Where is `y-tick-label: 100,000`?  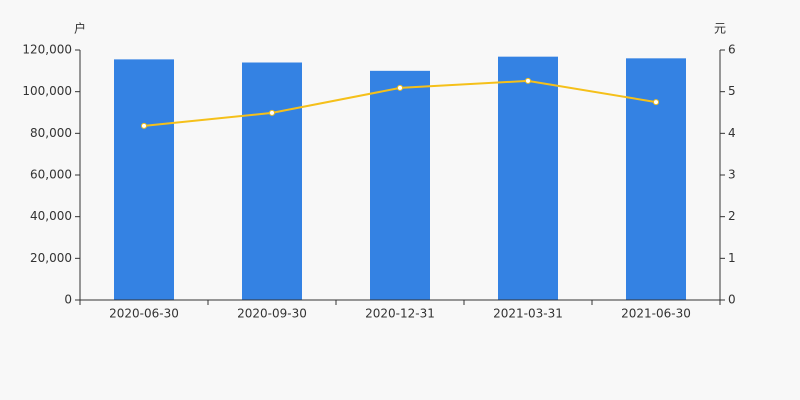 y-tick-label: 100,000 is located at coordinates (47, 91).